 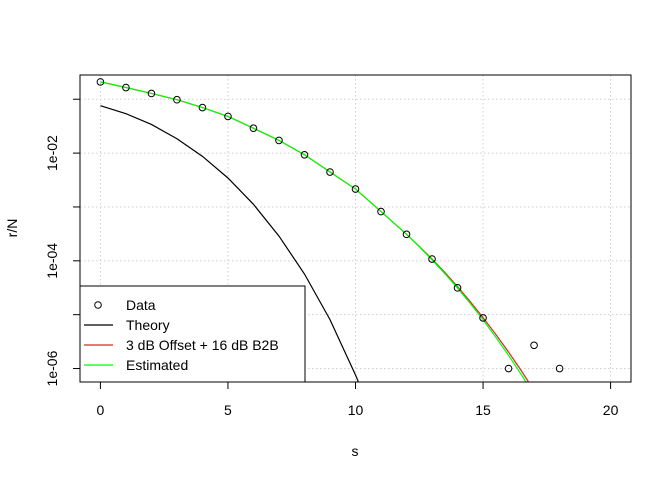 I want to click on x-axis-label: s, so click(x=355, y=451).